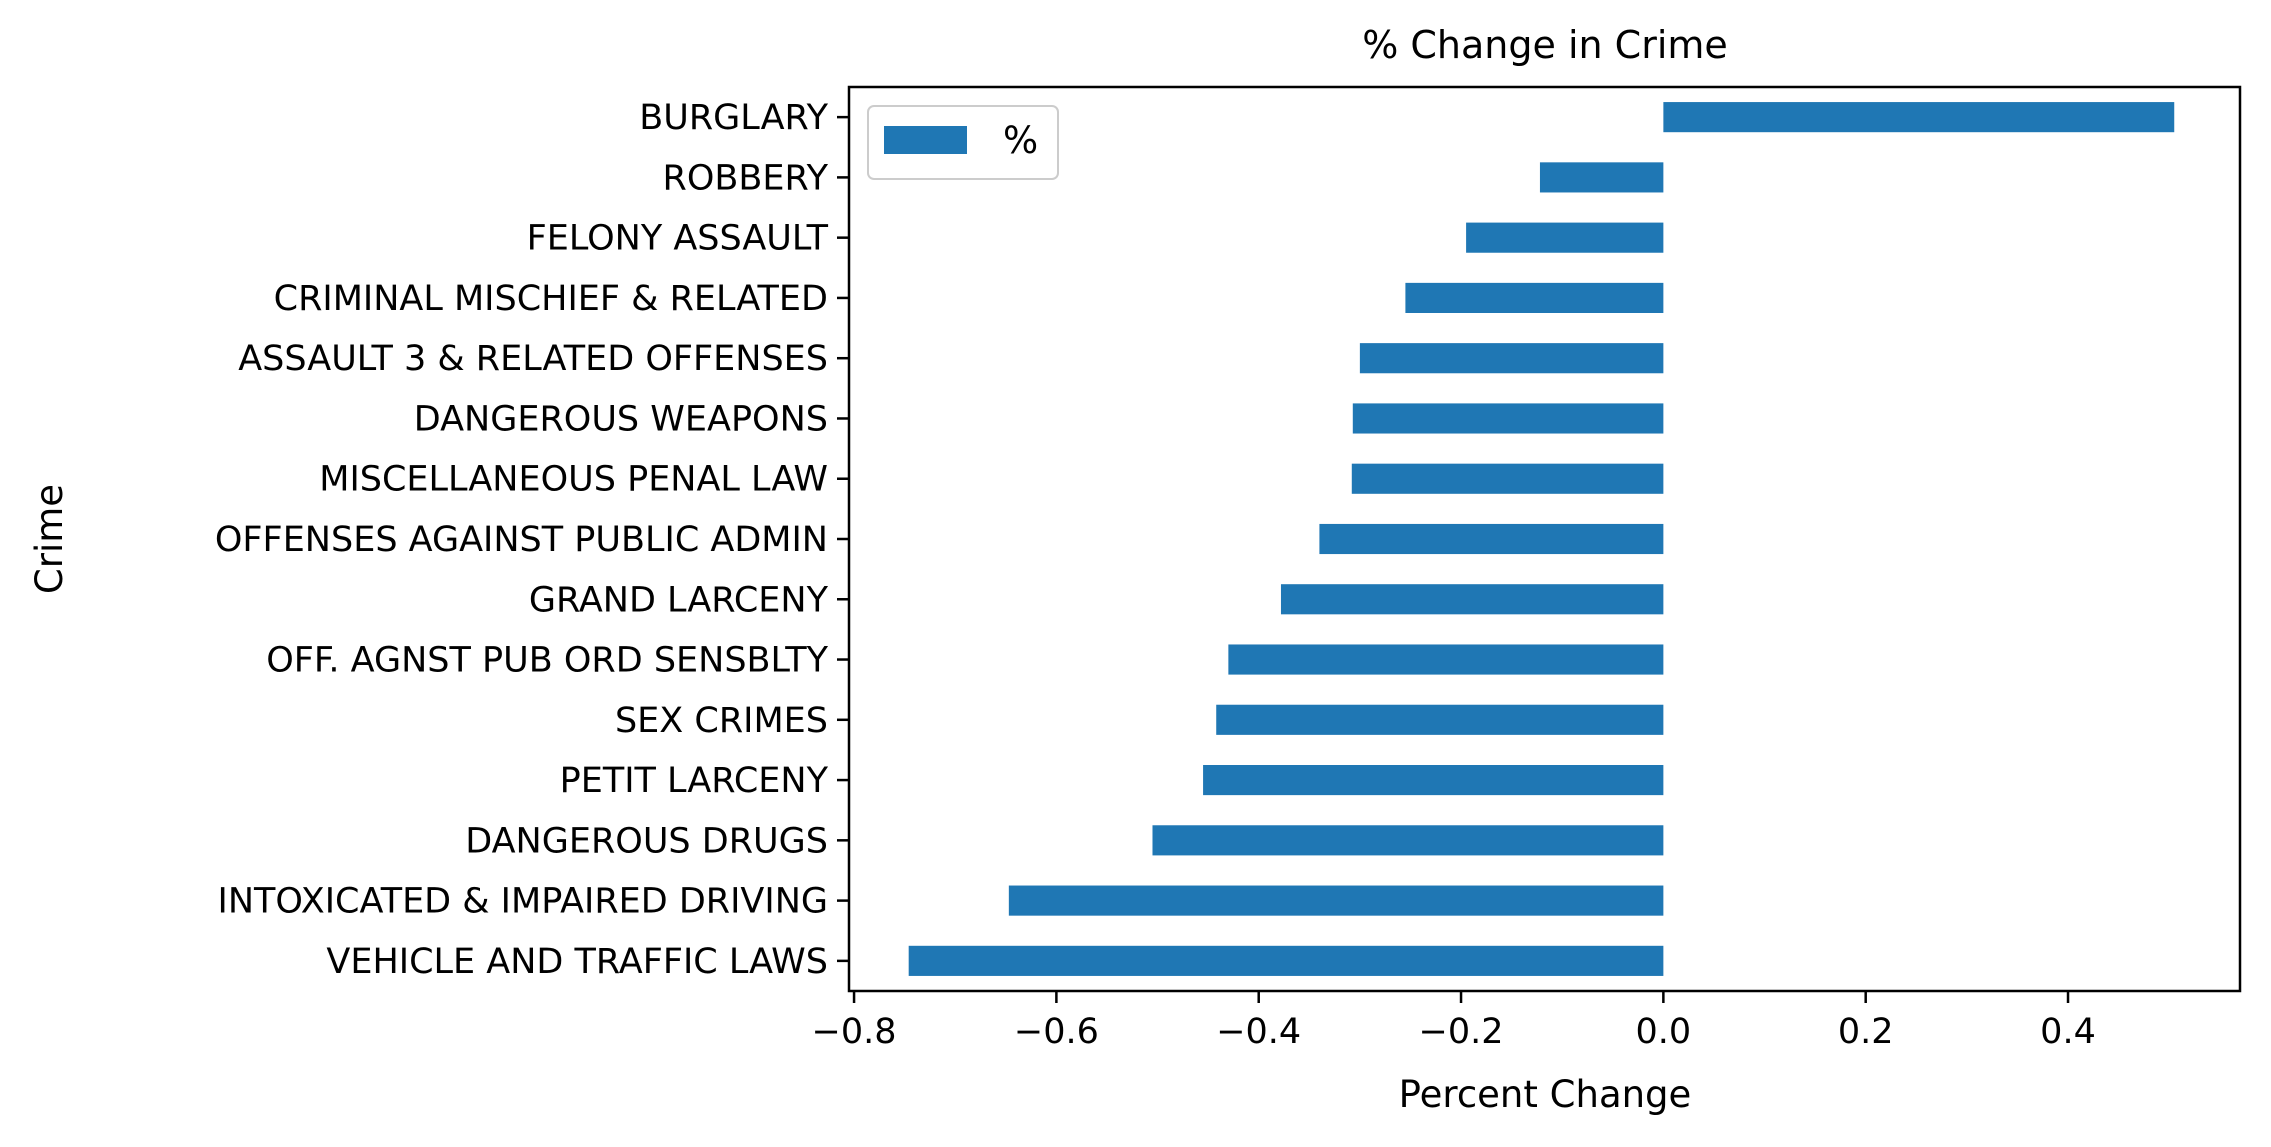  I want to click on x-tick-label: −0.8, so click(854, 1032).